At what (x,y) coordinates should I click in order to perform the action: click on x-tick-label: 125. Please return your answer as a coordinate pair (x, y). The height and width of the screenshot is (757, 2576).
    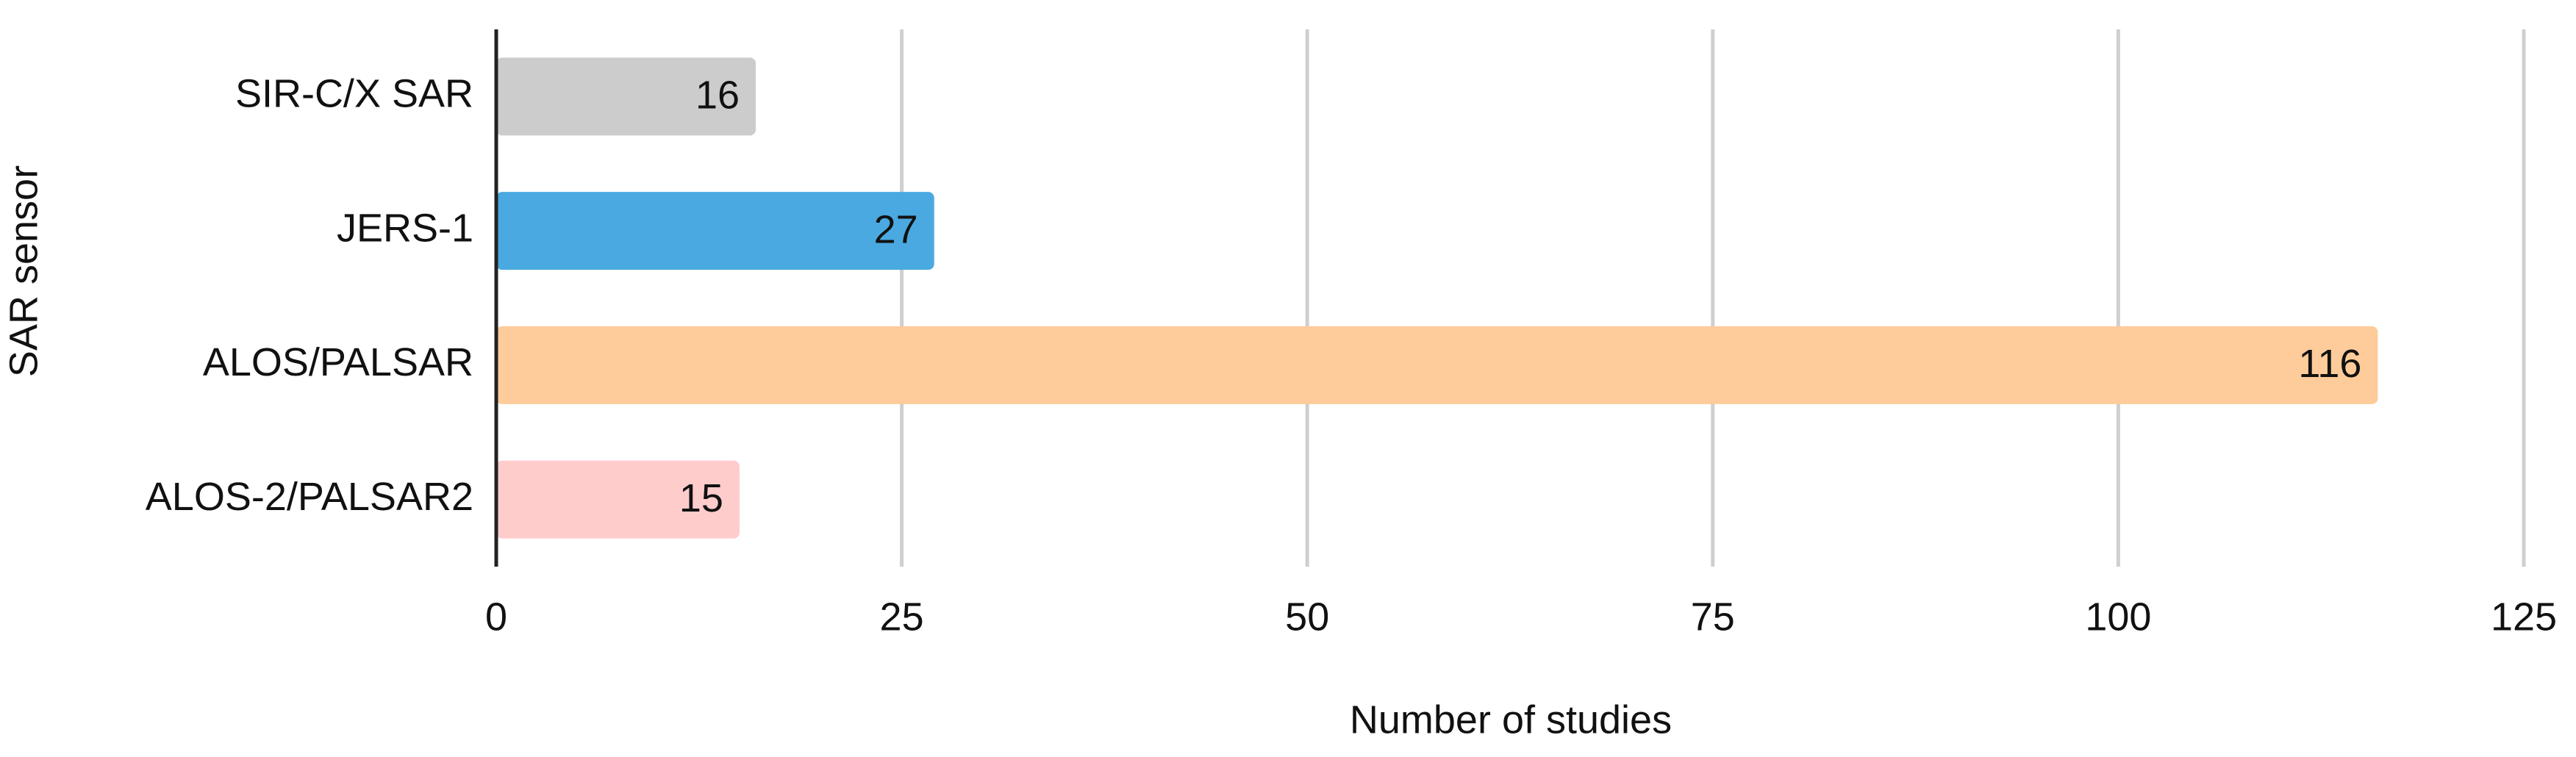
    Looking at the image, I should click on (2524, 617).